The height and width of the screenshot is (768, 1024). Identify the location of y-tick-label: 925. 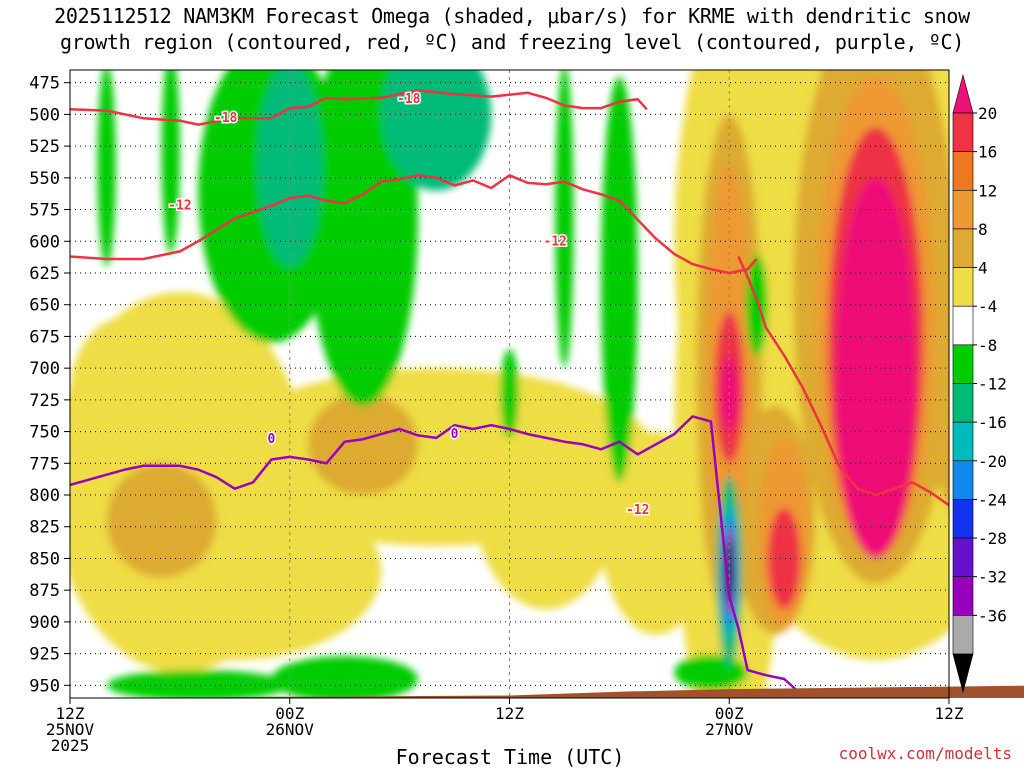
(44, 655).